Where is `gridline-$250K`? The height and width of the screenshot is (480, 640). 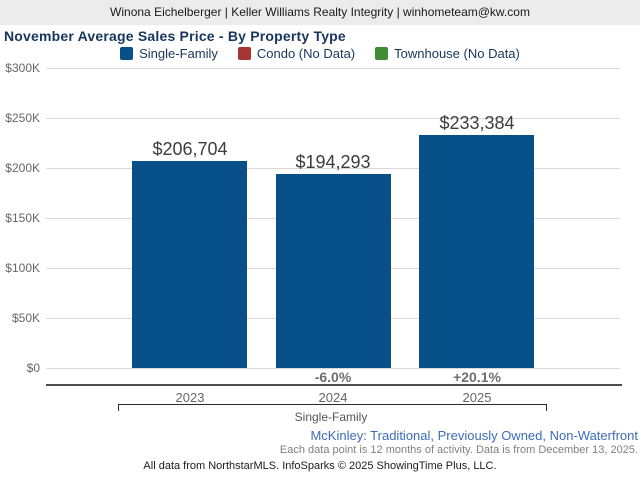
gridline-$250K is located at coordinates (333, 118).